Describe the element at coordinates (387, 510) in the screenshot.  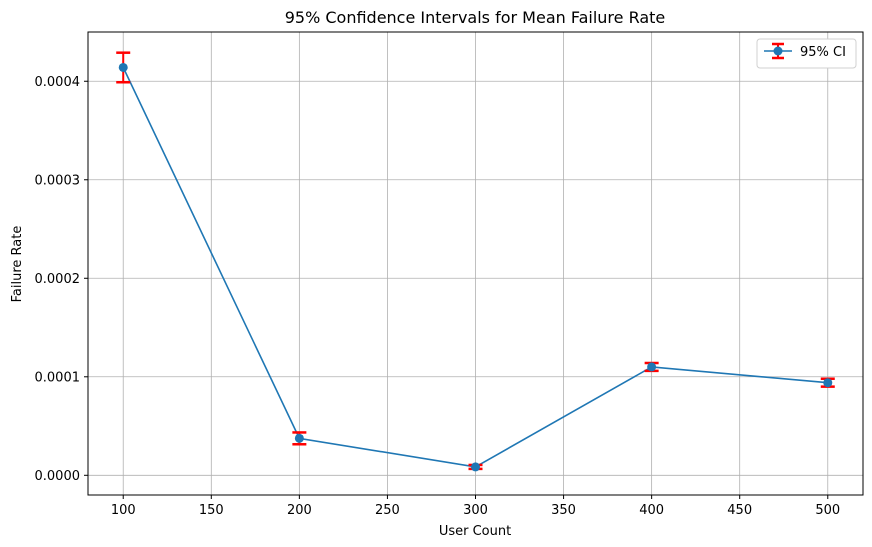
I see `x-tick-label: 250` at that location.